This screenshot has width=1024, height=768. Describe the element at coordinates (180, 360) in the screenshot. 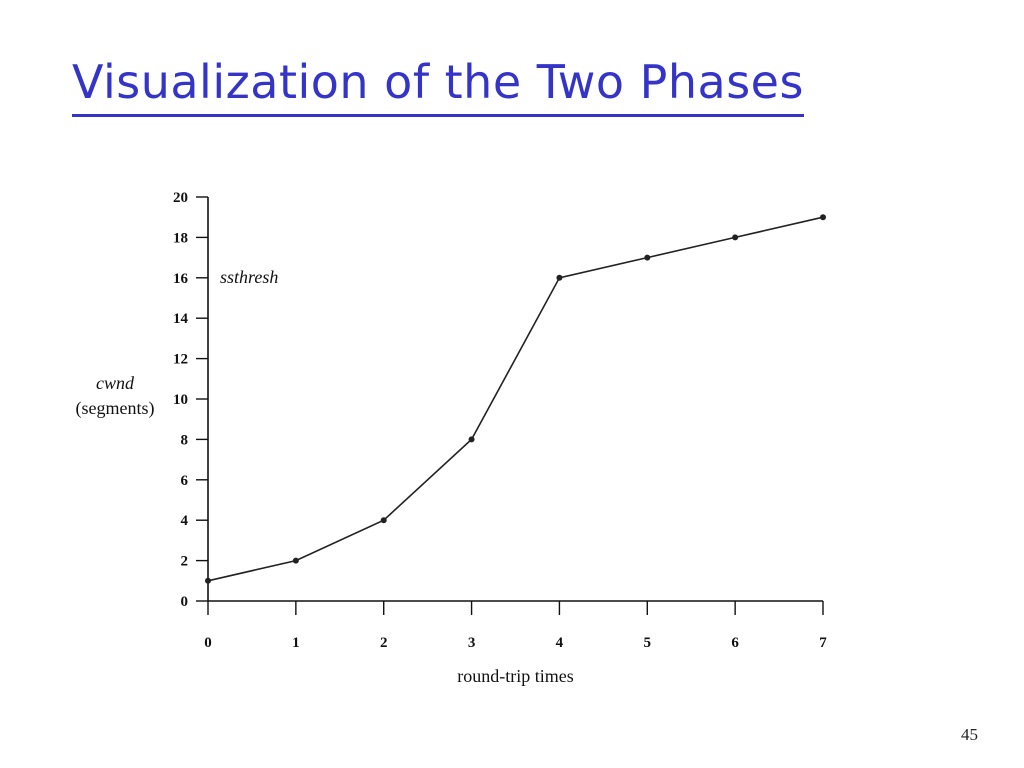

I see `y-tick-label: 12` at that location.